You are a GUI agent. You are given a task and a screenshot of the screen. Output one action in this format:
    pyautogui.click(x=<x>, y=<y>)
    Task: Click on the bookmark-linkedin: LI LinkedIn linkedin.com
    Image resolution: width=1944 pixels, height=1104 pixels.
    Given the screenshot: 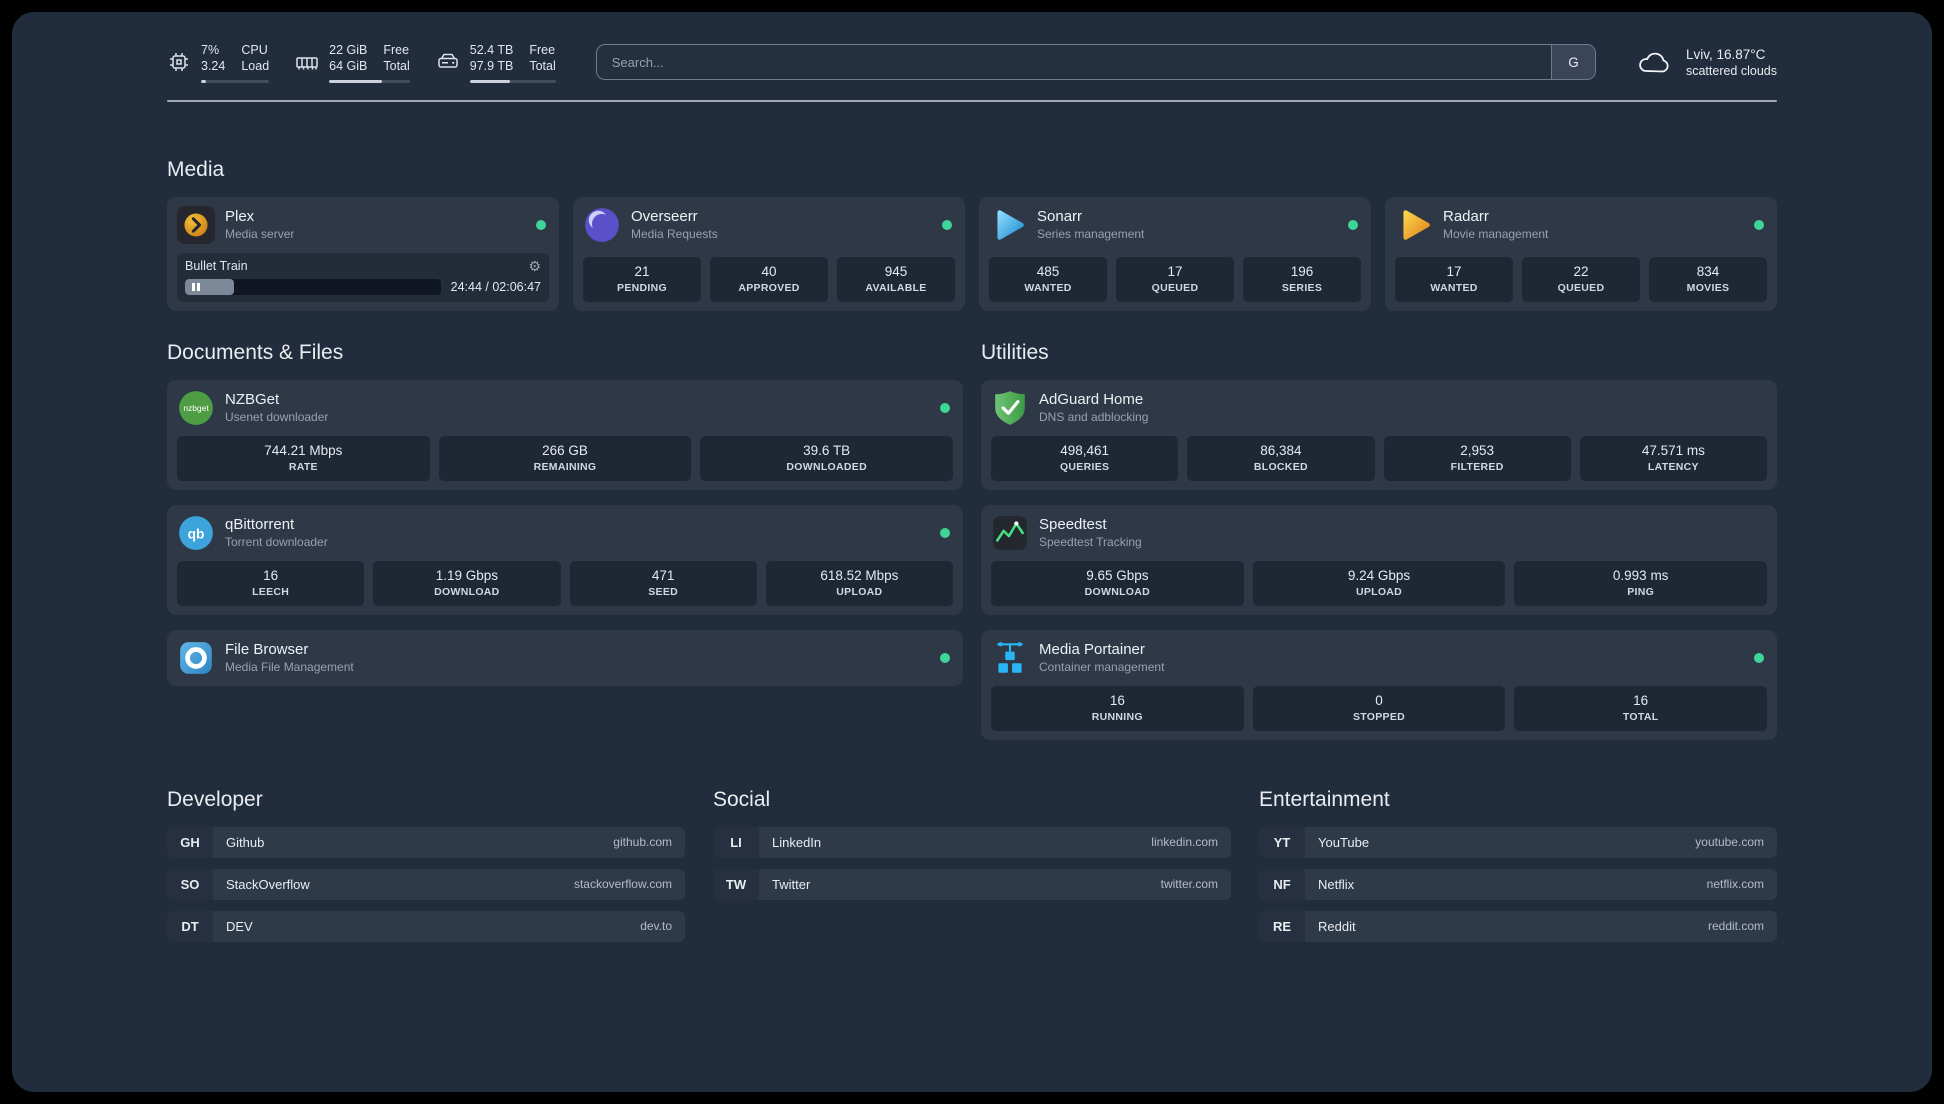 What is the action you would take?
    pyautogui.click(x=972, y=842)
    